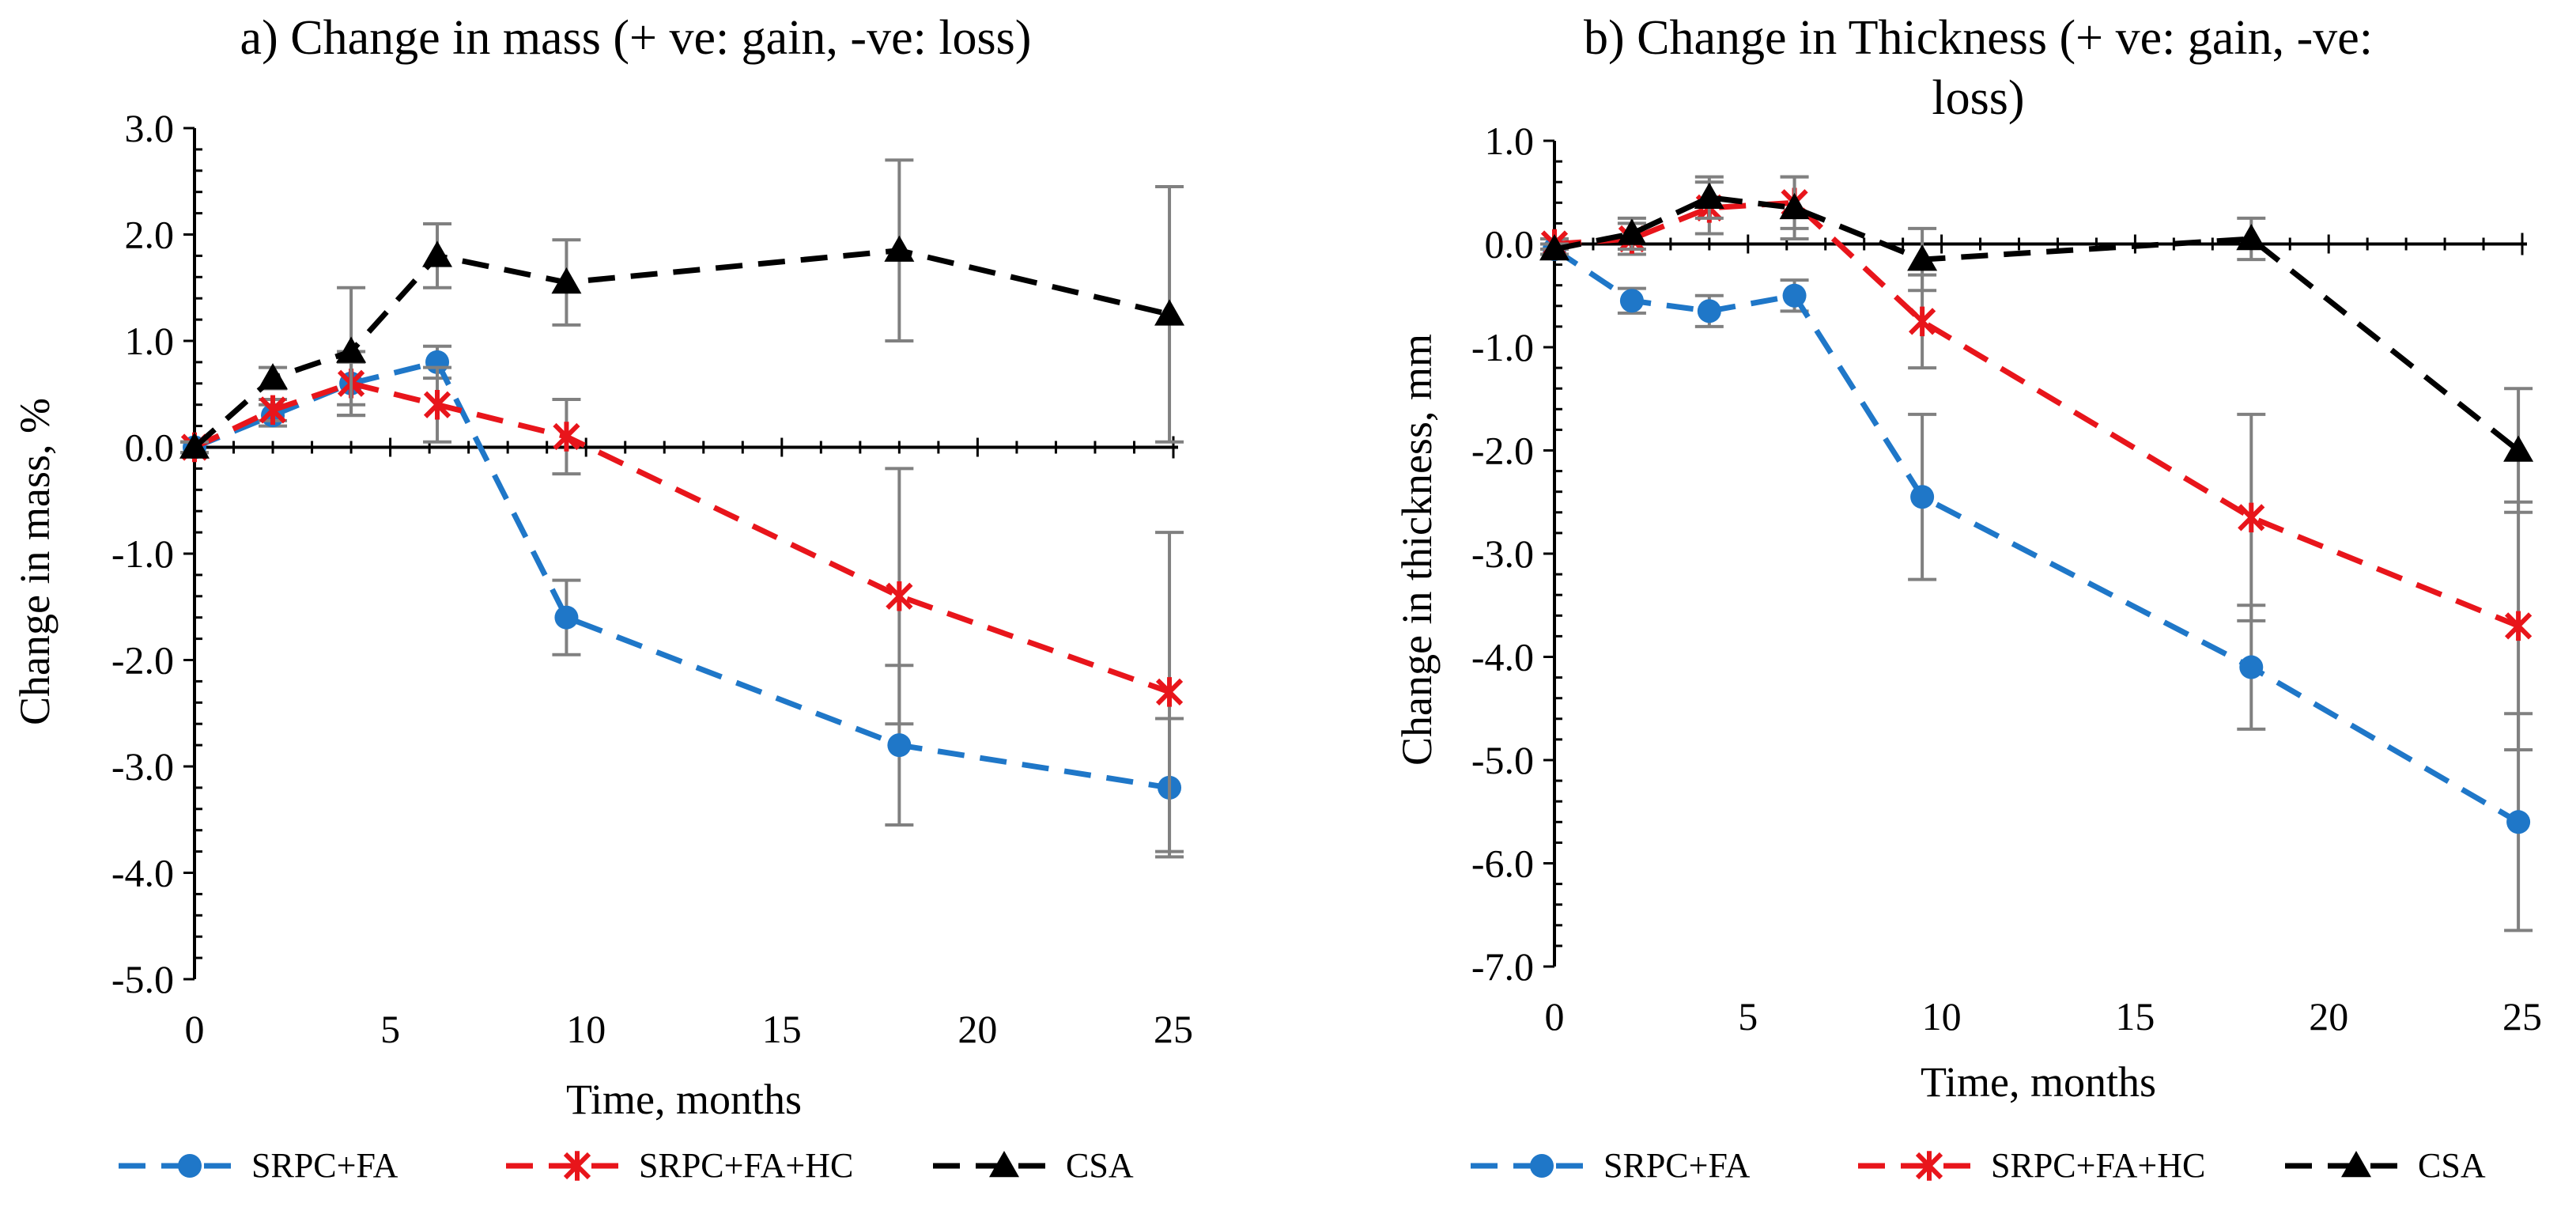  I want to click on chart-title-line: b) Change in Thickness (+ ve: gain, -ve:, so click(1978, 38).